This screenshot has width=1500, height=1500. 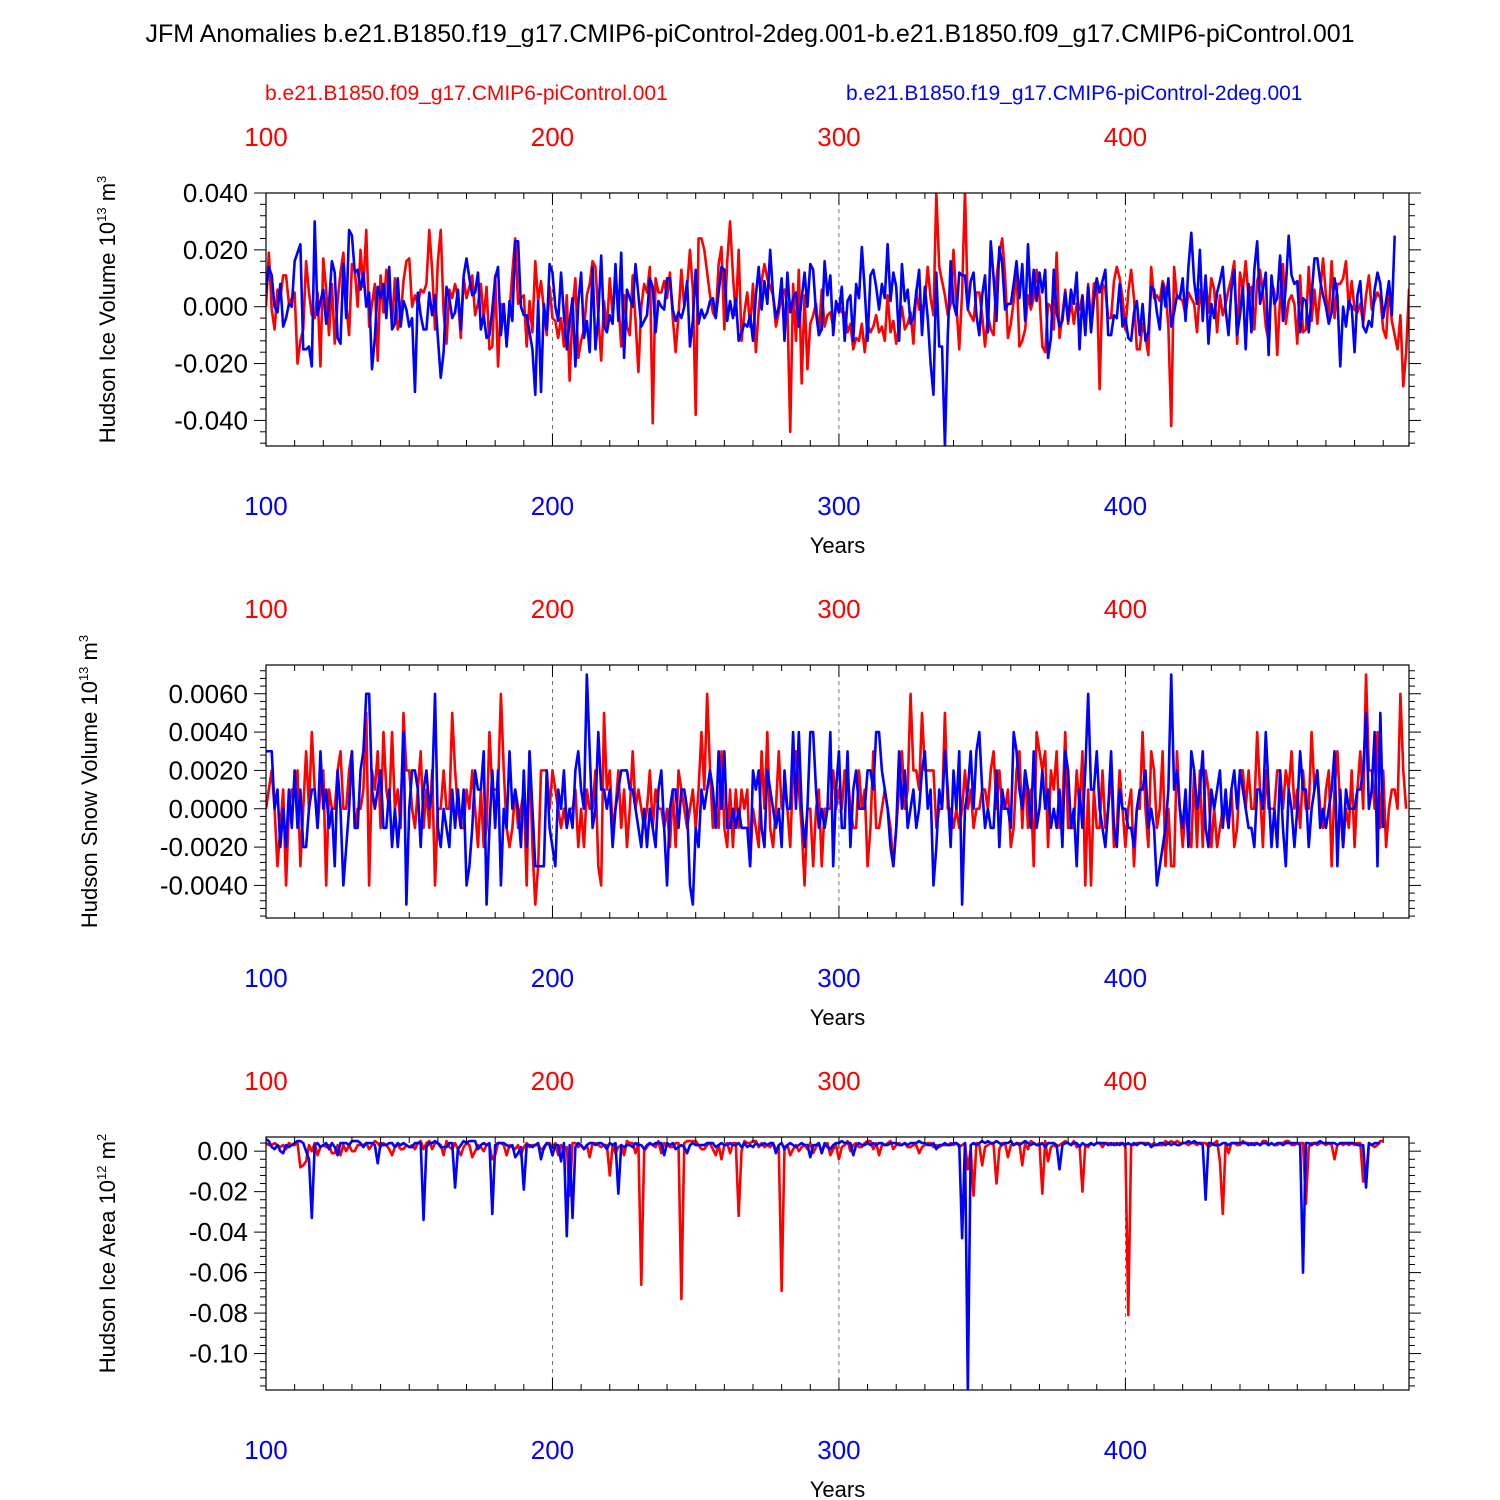 What do you see at coordinates (222, 1151) in the screenshot?
I see `y-tick-label: 0.00` at bounding box center [222, 1151].